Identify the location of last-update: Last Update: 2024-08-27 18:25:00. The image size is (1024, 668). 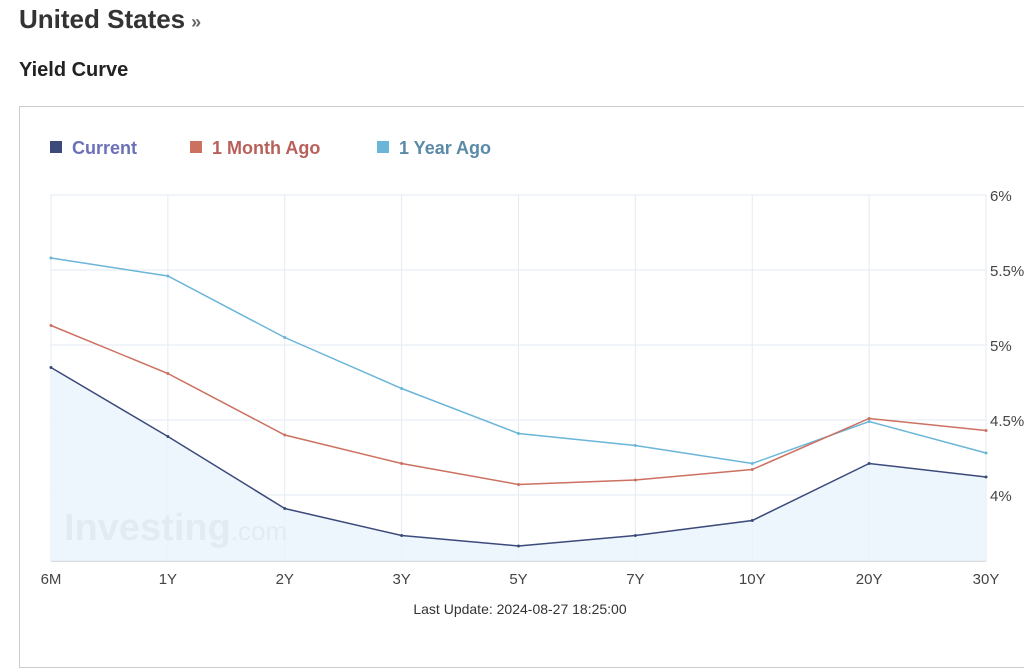
(519, 609).